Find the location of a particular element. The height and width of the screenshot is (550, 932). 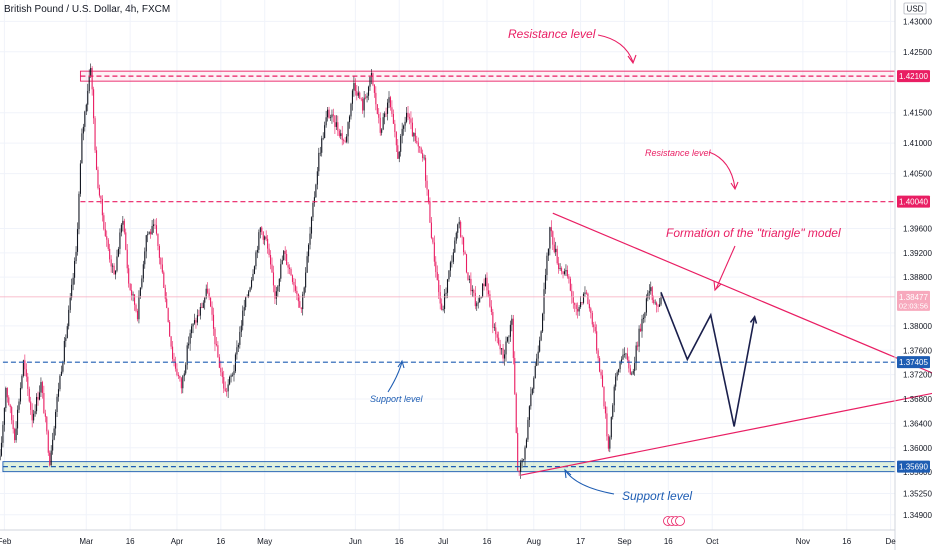

price-tick-label: 1.35250 is located at coordinates (917, 493).